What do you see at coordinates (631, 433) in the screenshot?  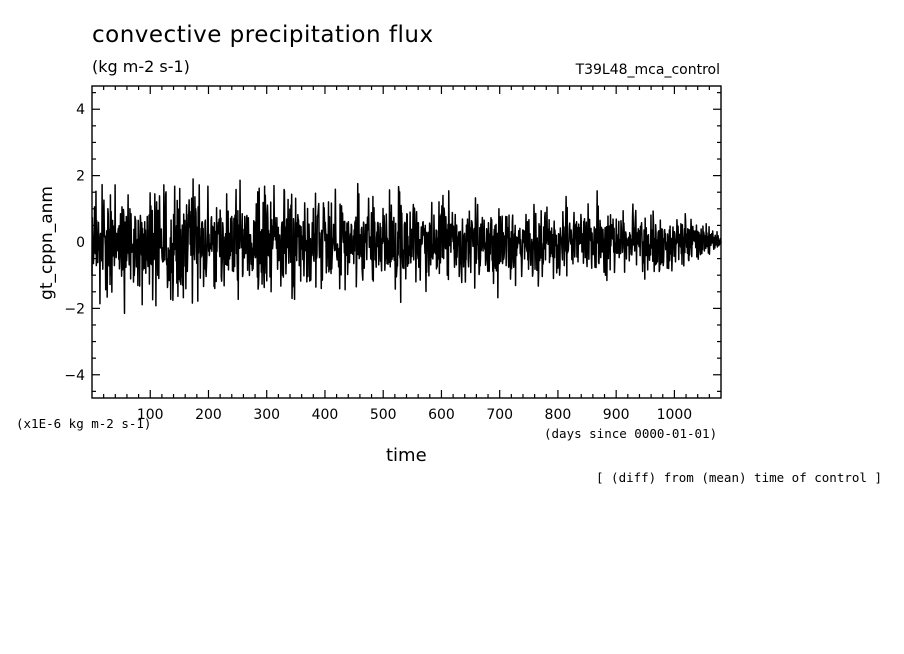 I see `x-axis-unit: (days since 0000-01-01)` at bounding box center [631, 433].